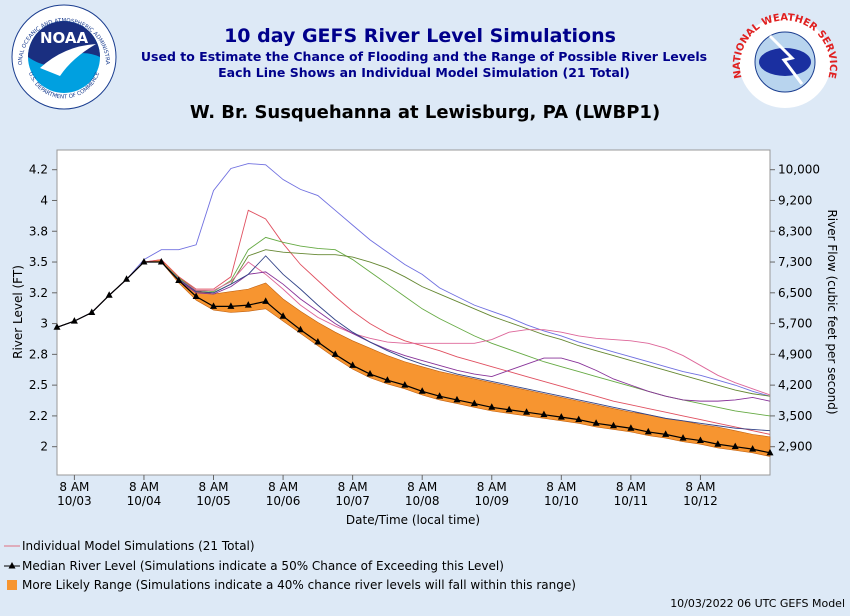 The image size is (850, 616). What do you see at coordinates (795, 200) in the screenshot?
I see `y2-tick-label: 9,200` at bounding box center [795, 200].